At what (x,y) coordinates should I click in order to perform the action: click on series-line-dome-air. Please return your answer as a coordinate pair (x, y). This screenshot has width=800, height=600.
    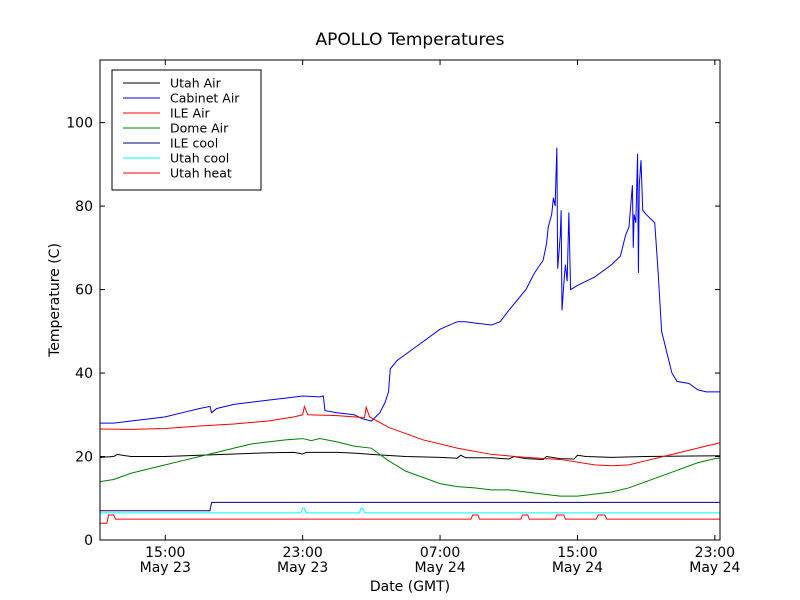
    Looking at the image, I should click on (410, 467).